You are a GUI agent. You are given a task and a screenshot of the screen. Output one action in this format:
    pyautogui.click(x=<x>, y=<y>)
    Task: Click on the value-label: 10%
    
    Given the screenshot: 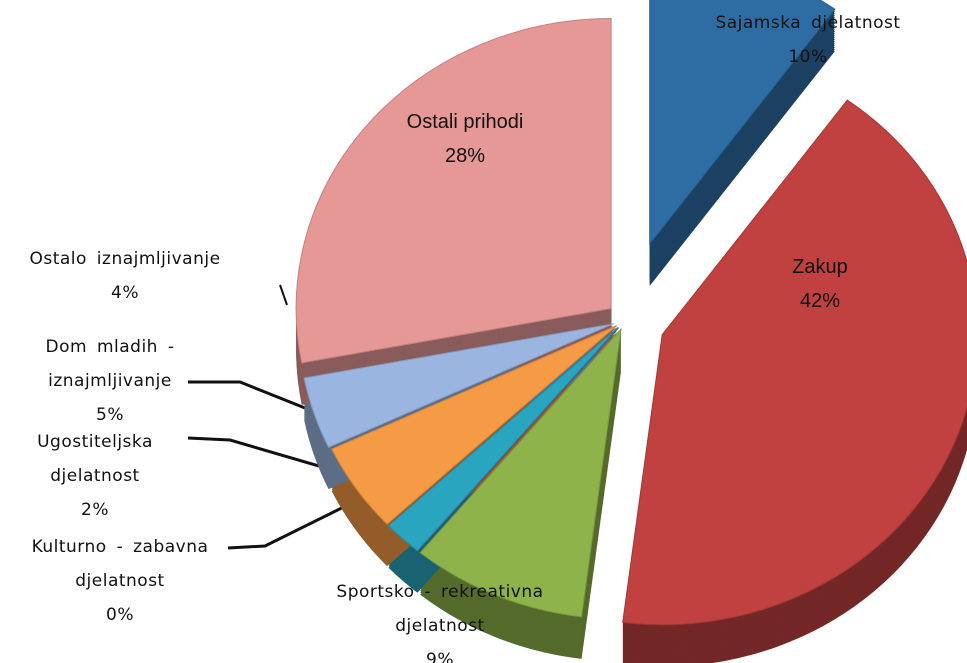 What is the action you would take?
    pyautogui.click(x=808, y=57)
    